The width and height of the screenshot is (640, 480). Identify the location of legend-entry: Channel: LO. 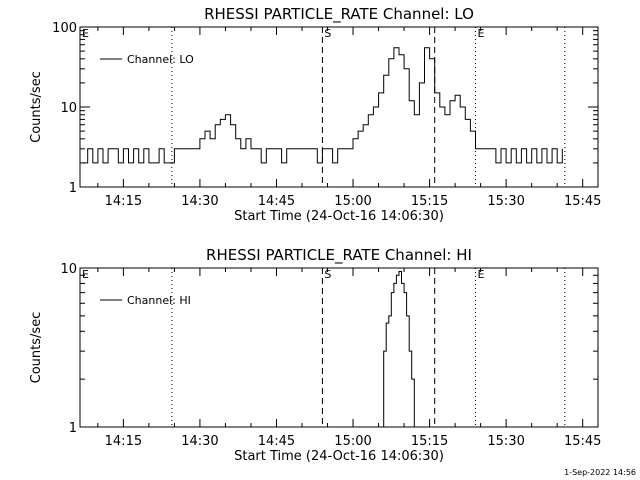
(160, 59).